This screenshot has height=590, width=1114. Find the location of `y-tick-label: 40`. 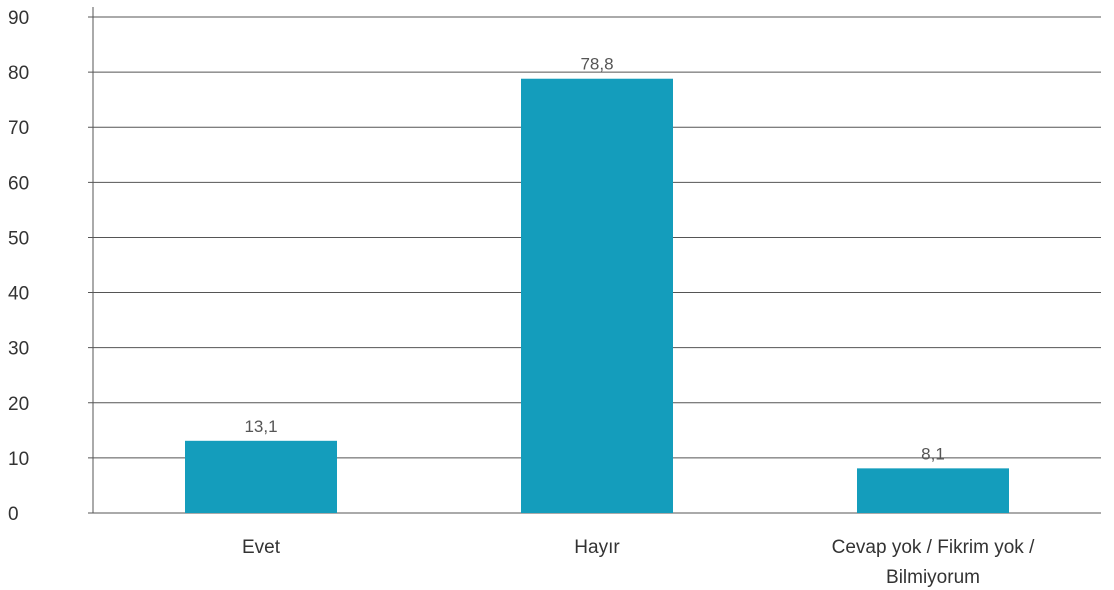

y-tick-label: 40 is located at coordinates (18, 294).